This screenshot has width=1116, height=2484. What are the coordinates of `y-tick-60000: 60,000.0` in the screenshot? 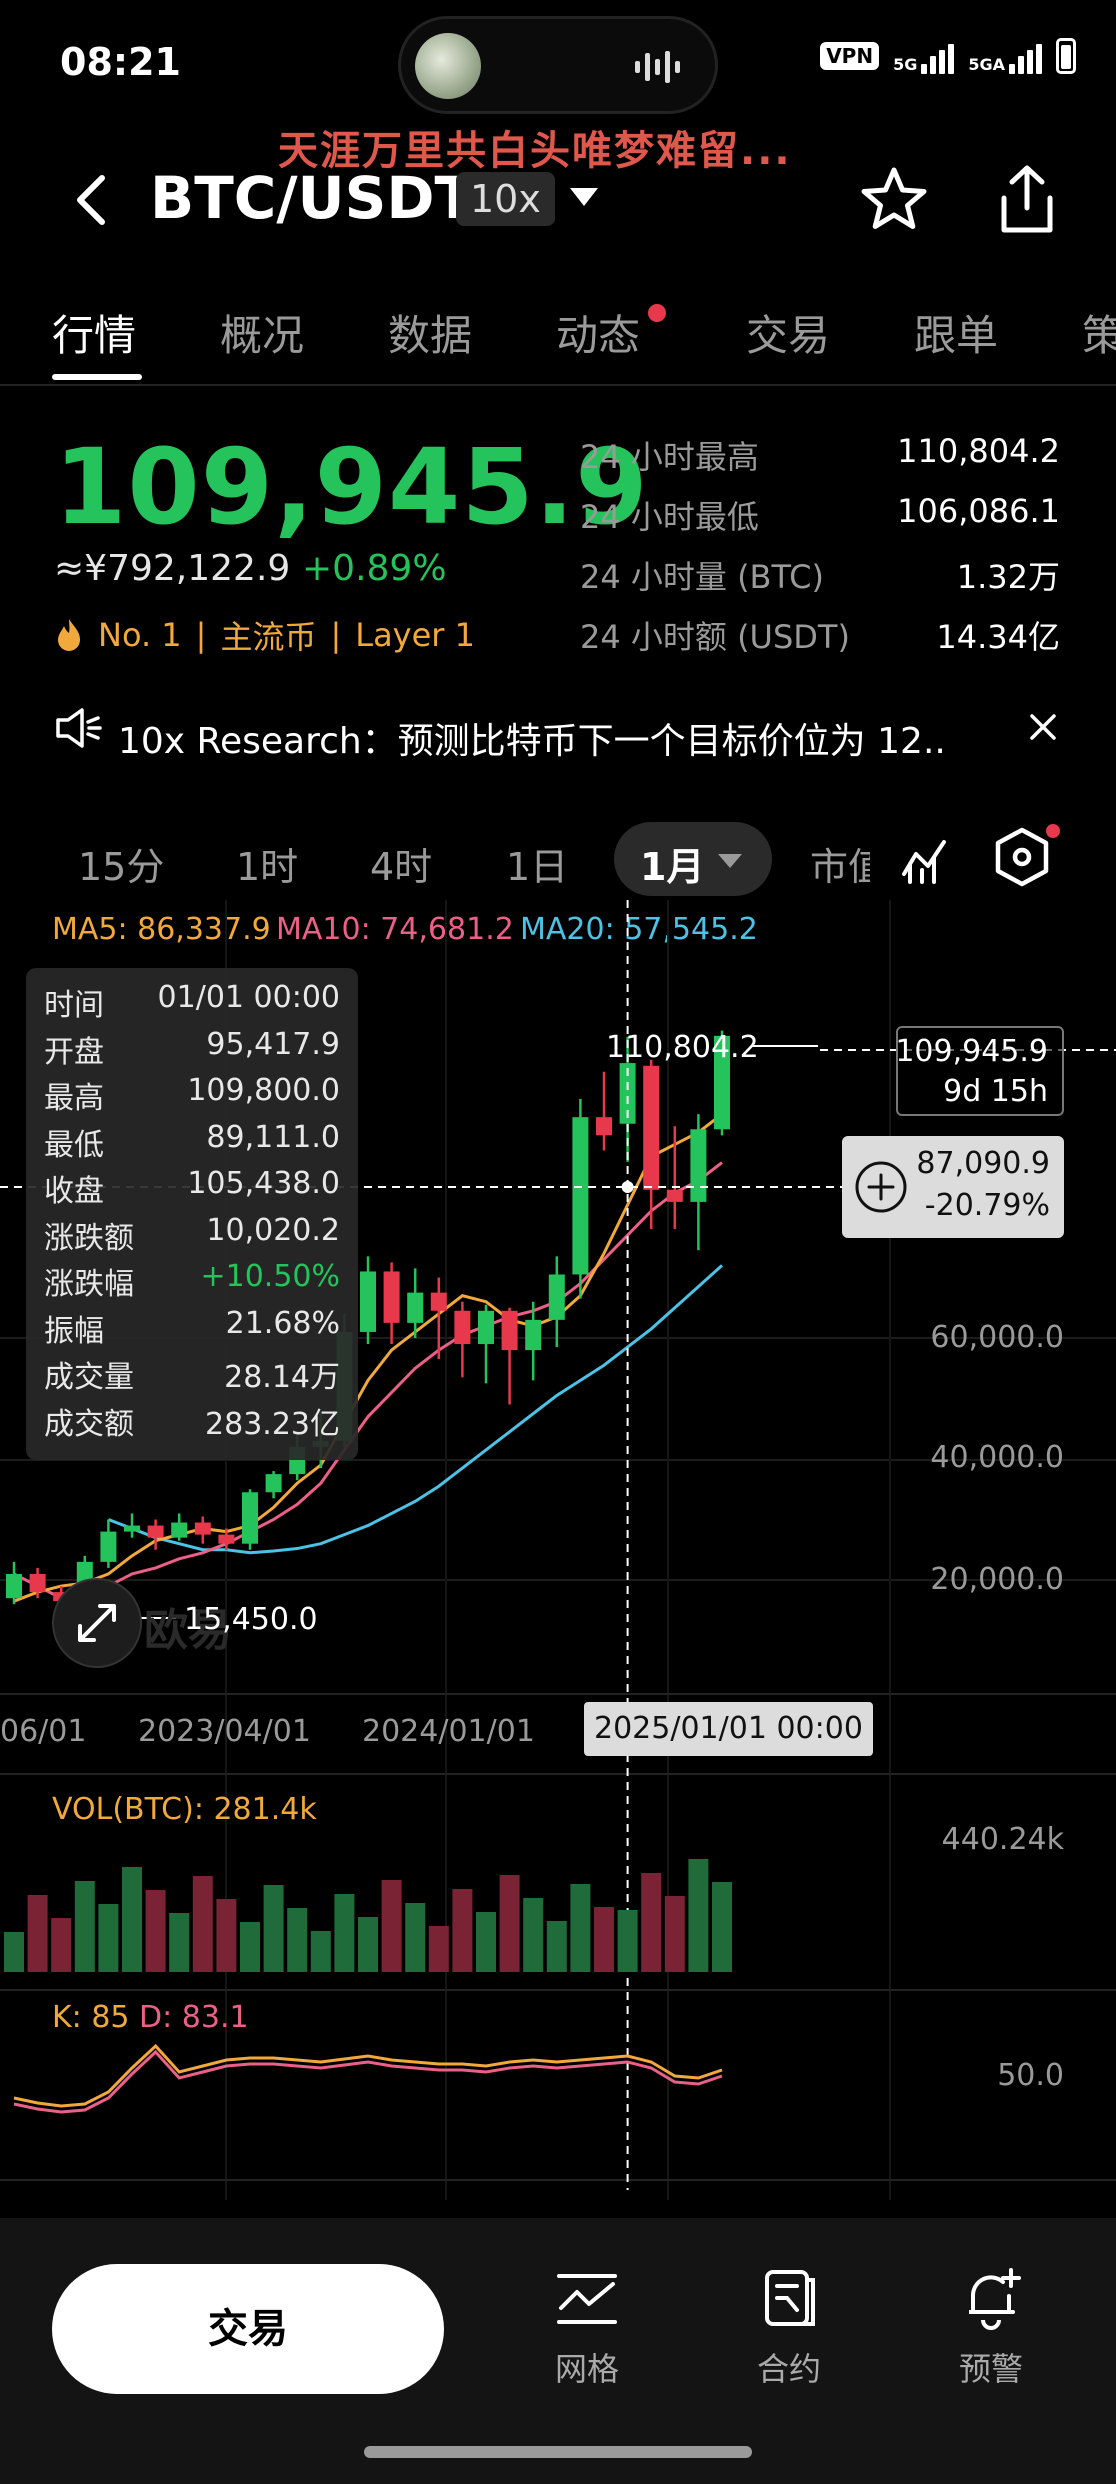 It's located at (997, 1337).